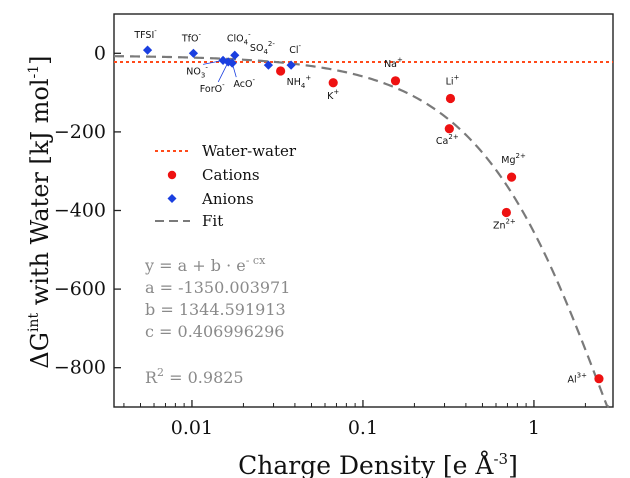 This screenshot has width=630, height=478. What do you see at coordinates (80, 132) in the screenshot?
I see `y-tick-label: −200` at bounding box center [80, 132].